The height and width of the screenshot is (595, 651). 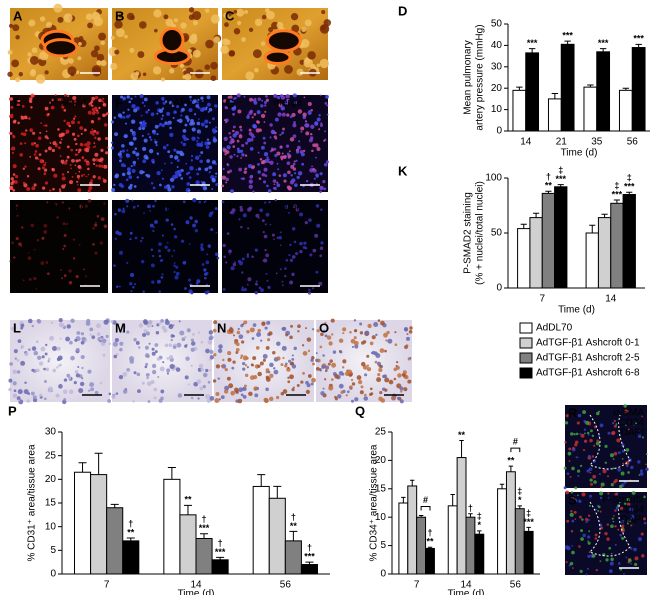 I want to click on significance-label: †, so click(x=429, y=533).